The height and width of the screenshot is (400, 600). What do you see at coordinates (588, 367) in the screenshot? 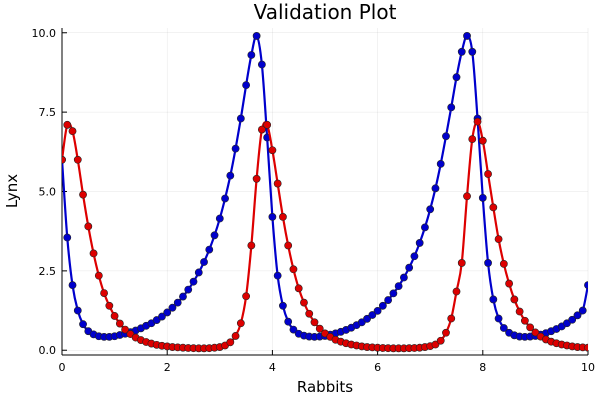
I see `x-tick-label: 10` at bounding box center [588, 367].